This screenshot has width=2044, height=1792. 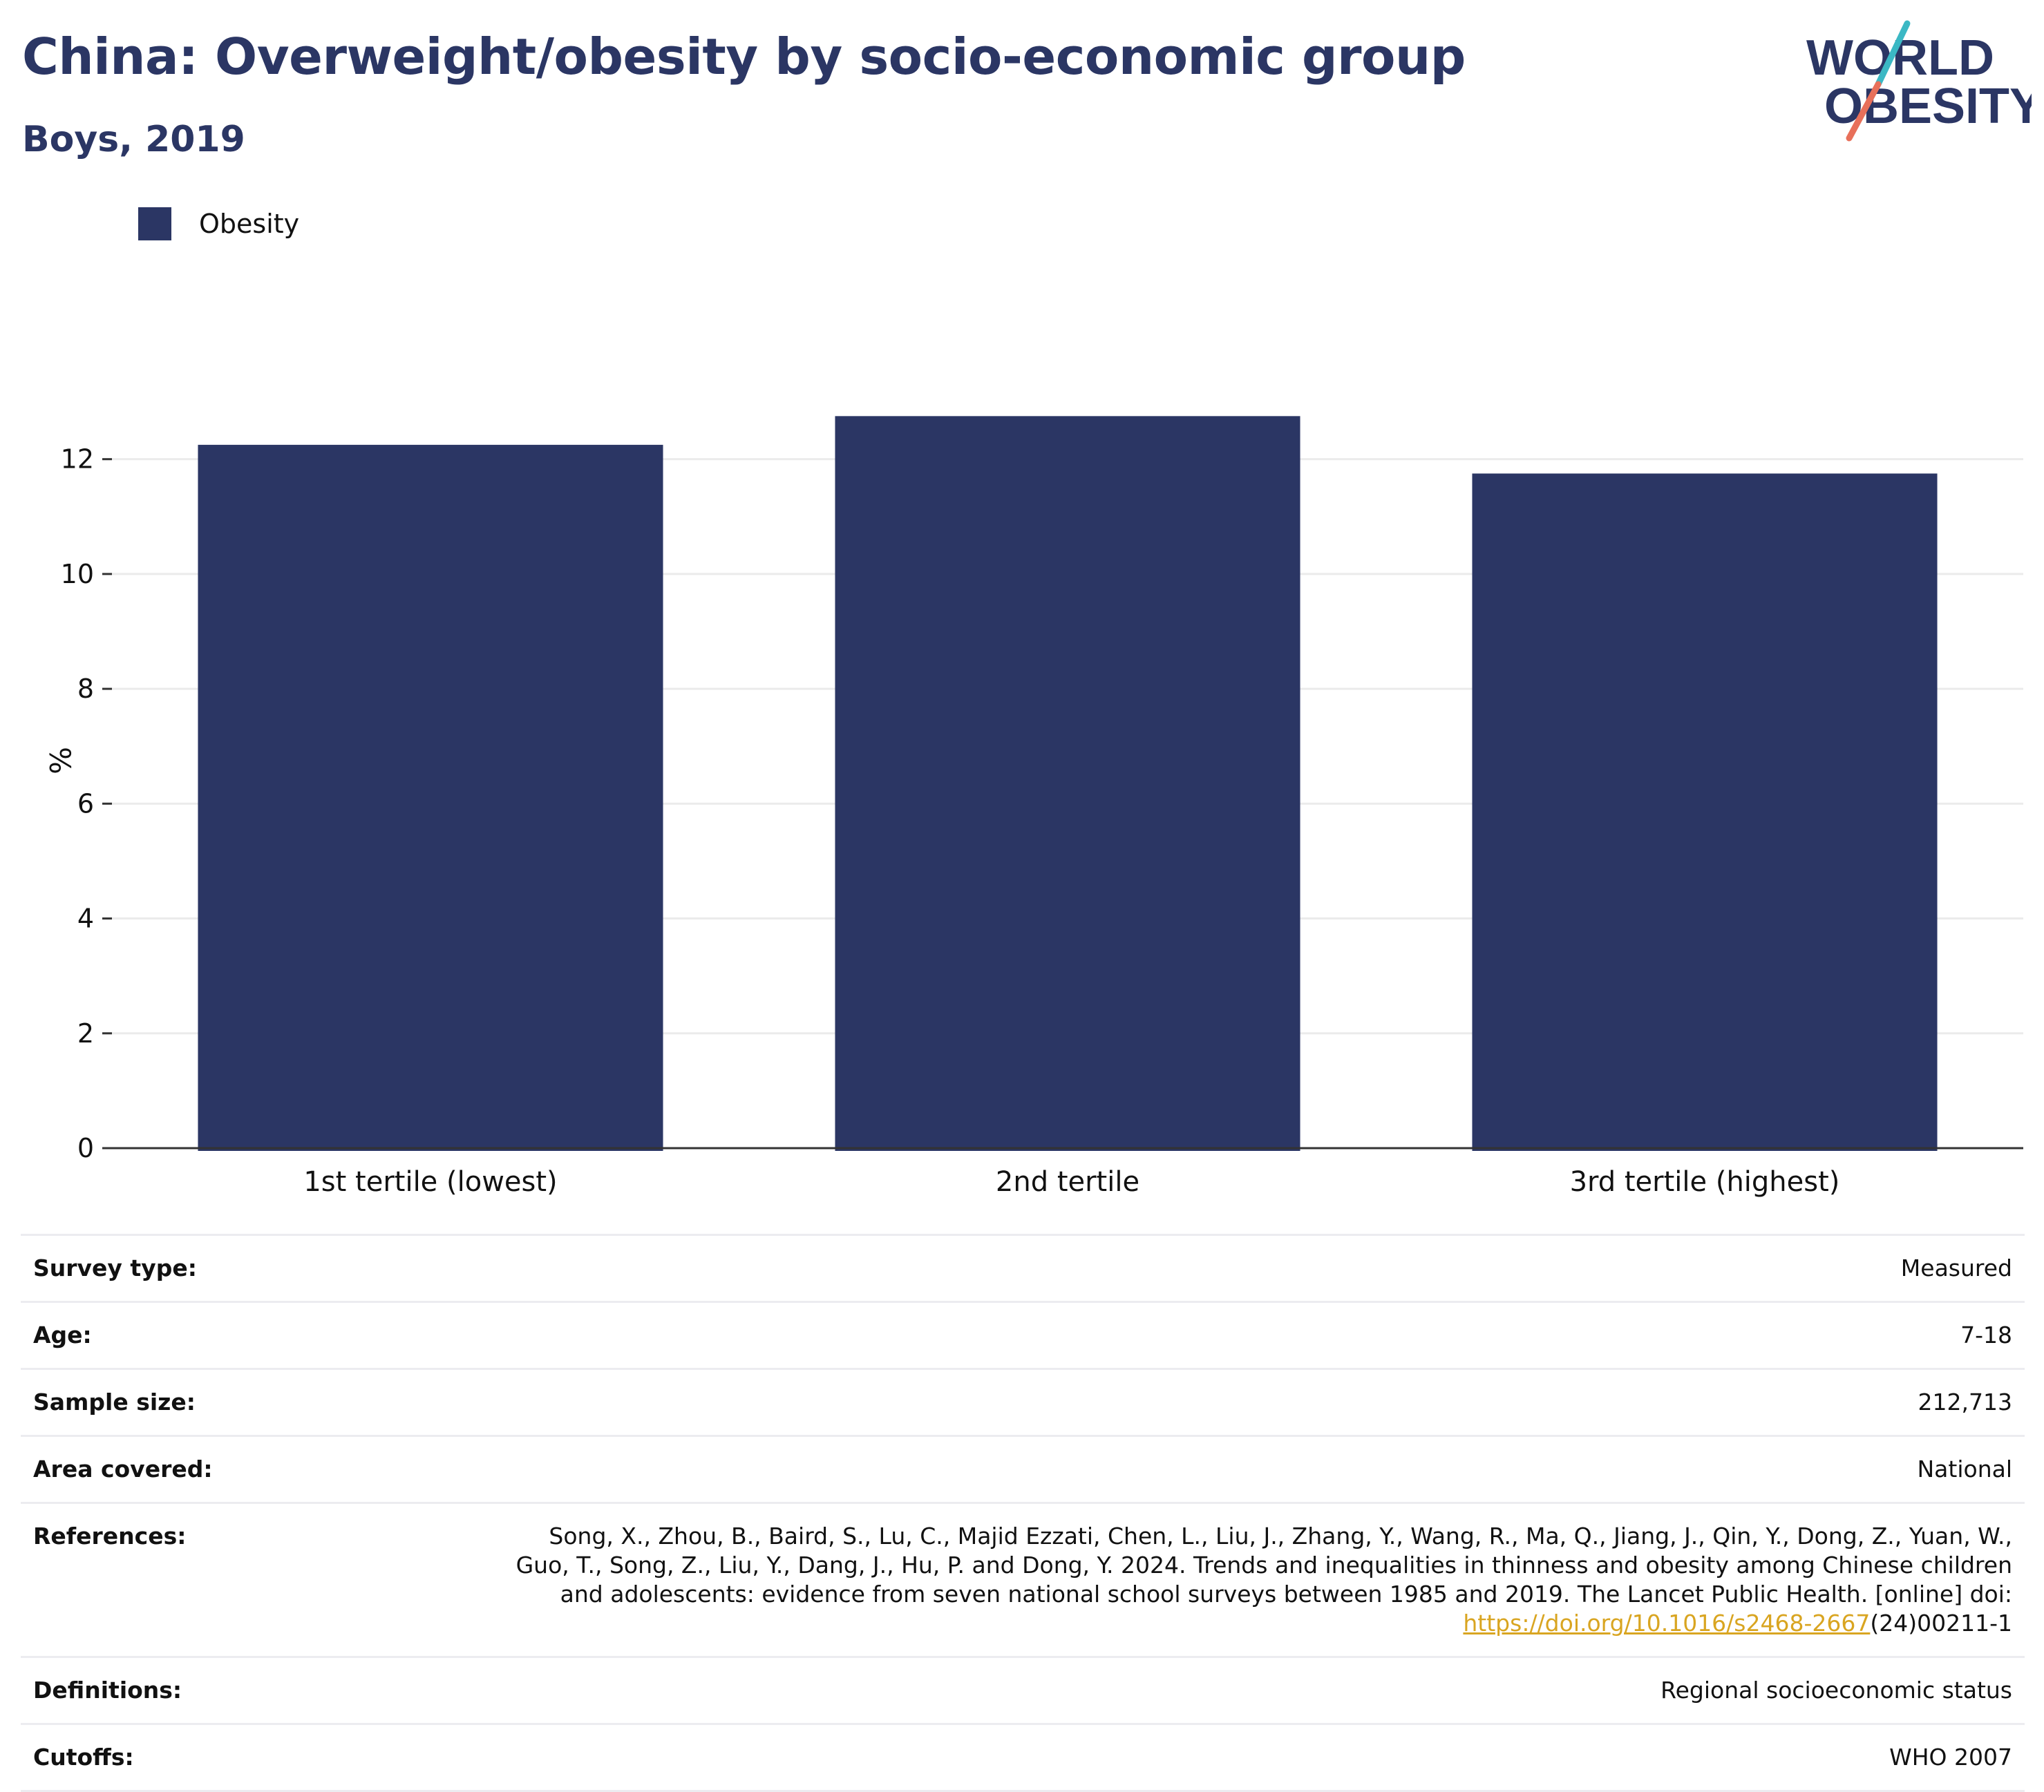 What do you see at coordinates (1941, 1623) in the screenshot?
I see `reference-doi-suffix: (24)00211-1` at bounding box center [1941, 1623].